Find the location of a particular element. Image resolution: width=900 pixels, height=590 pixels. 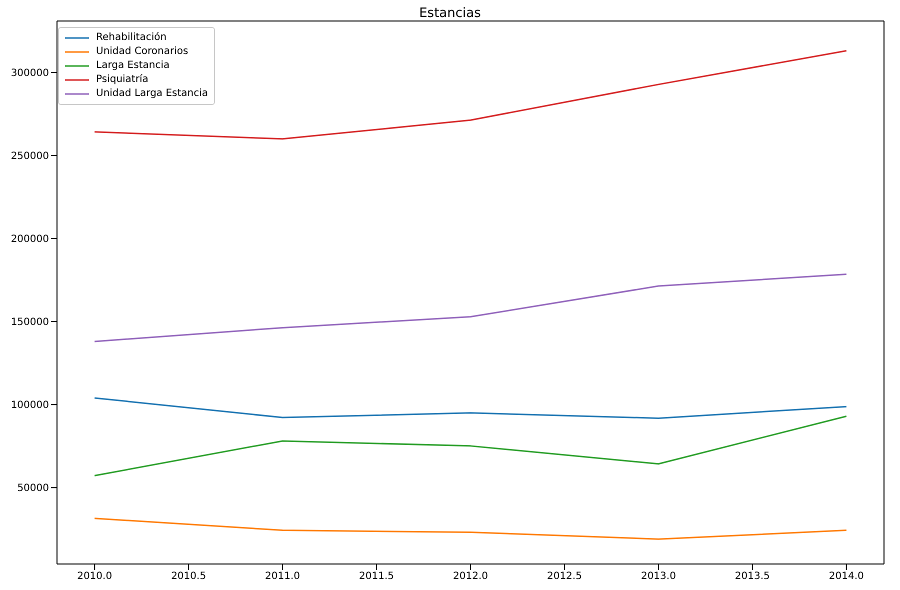

x-tick-label: 2013.0 is located at coordinates (658, 576).